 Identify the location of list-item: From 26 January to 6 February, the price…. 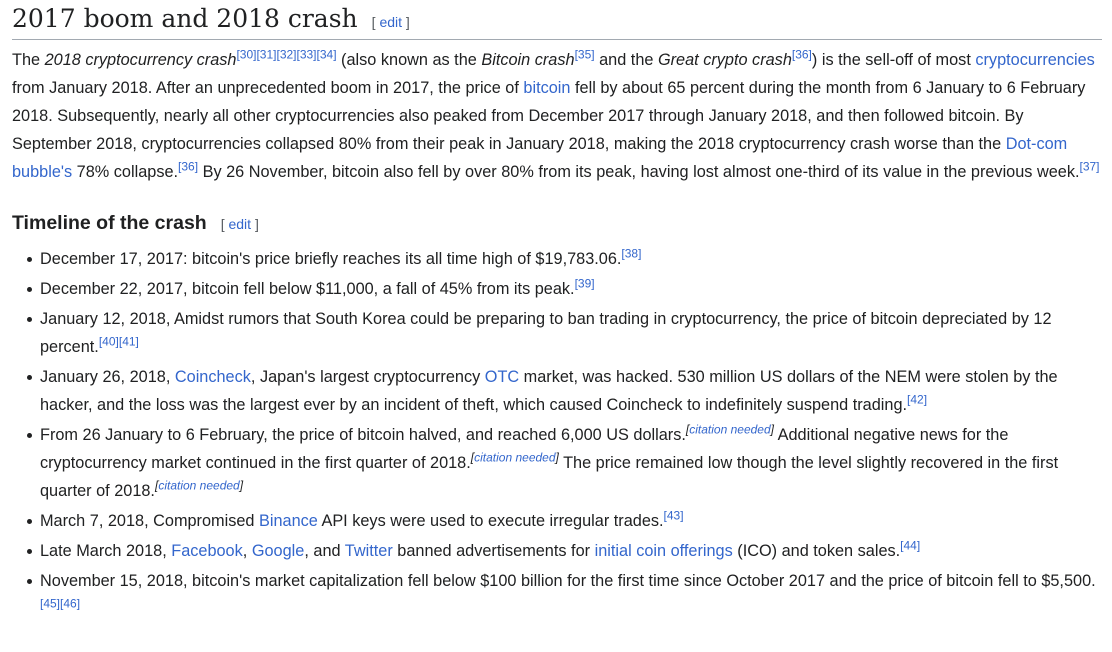
(565, 463).